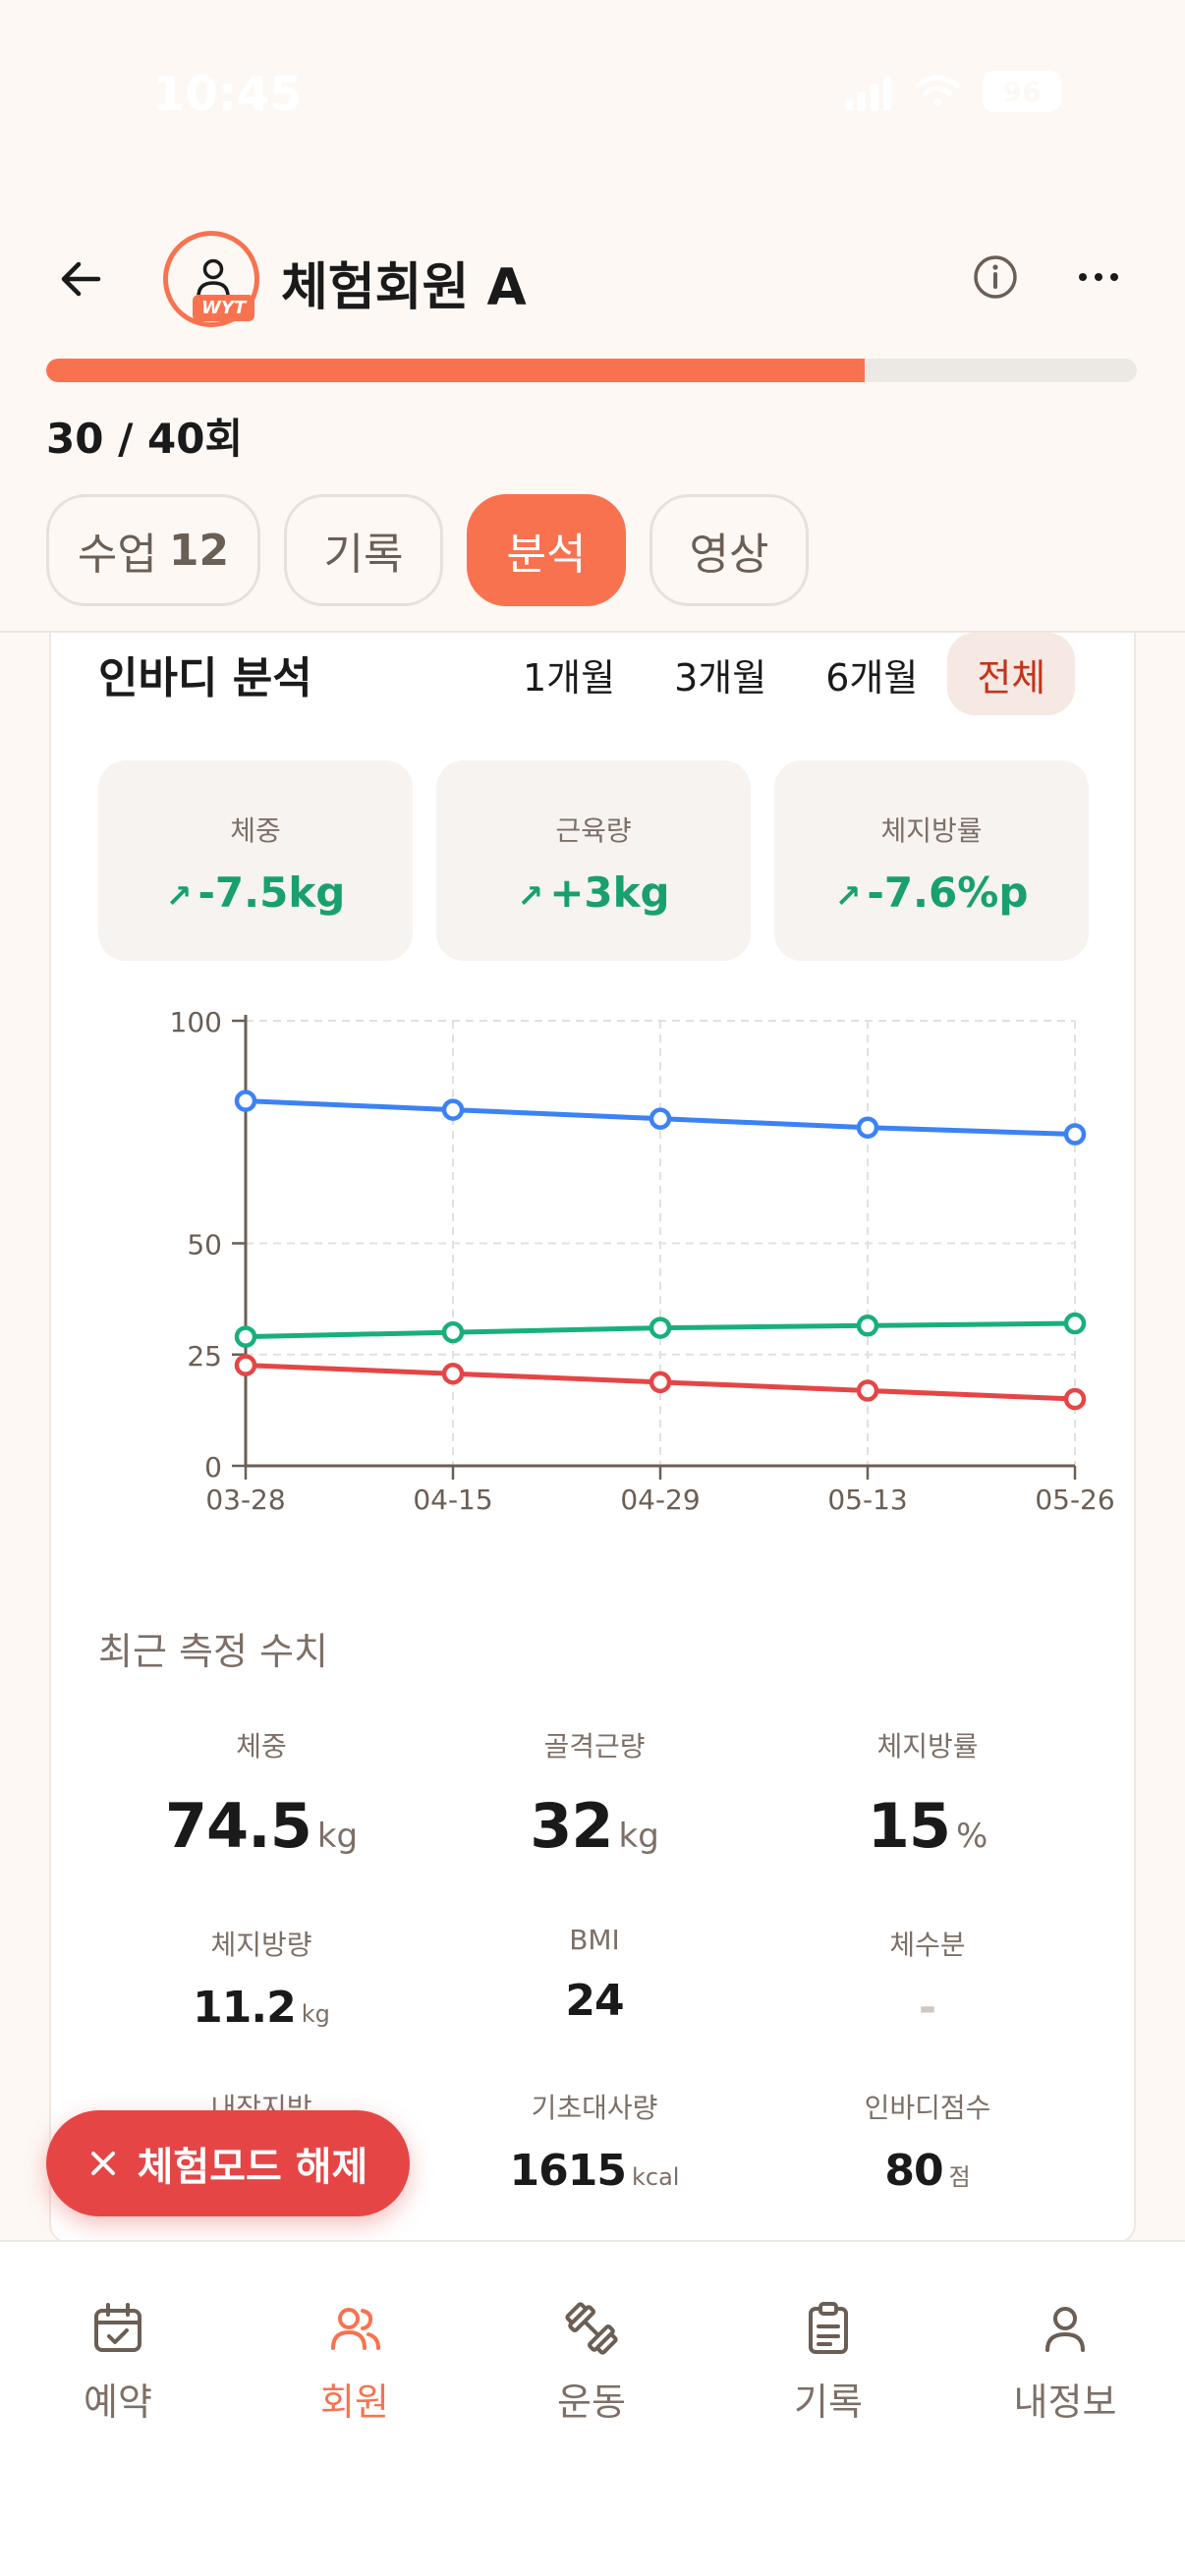 This screenshot has width=1185, height=2576. Describe the element at coordinates (118, 2402) in the screenshot. I see `nav-label: 예약` at that location.